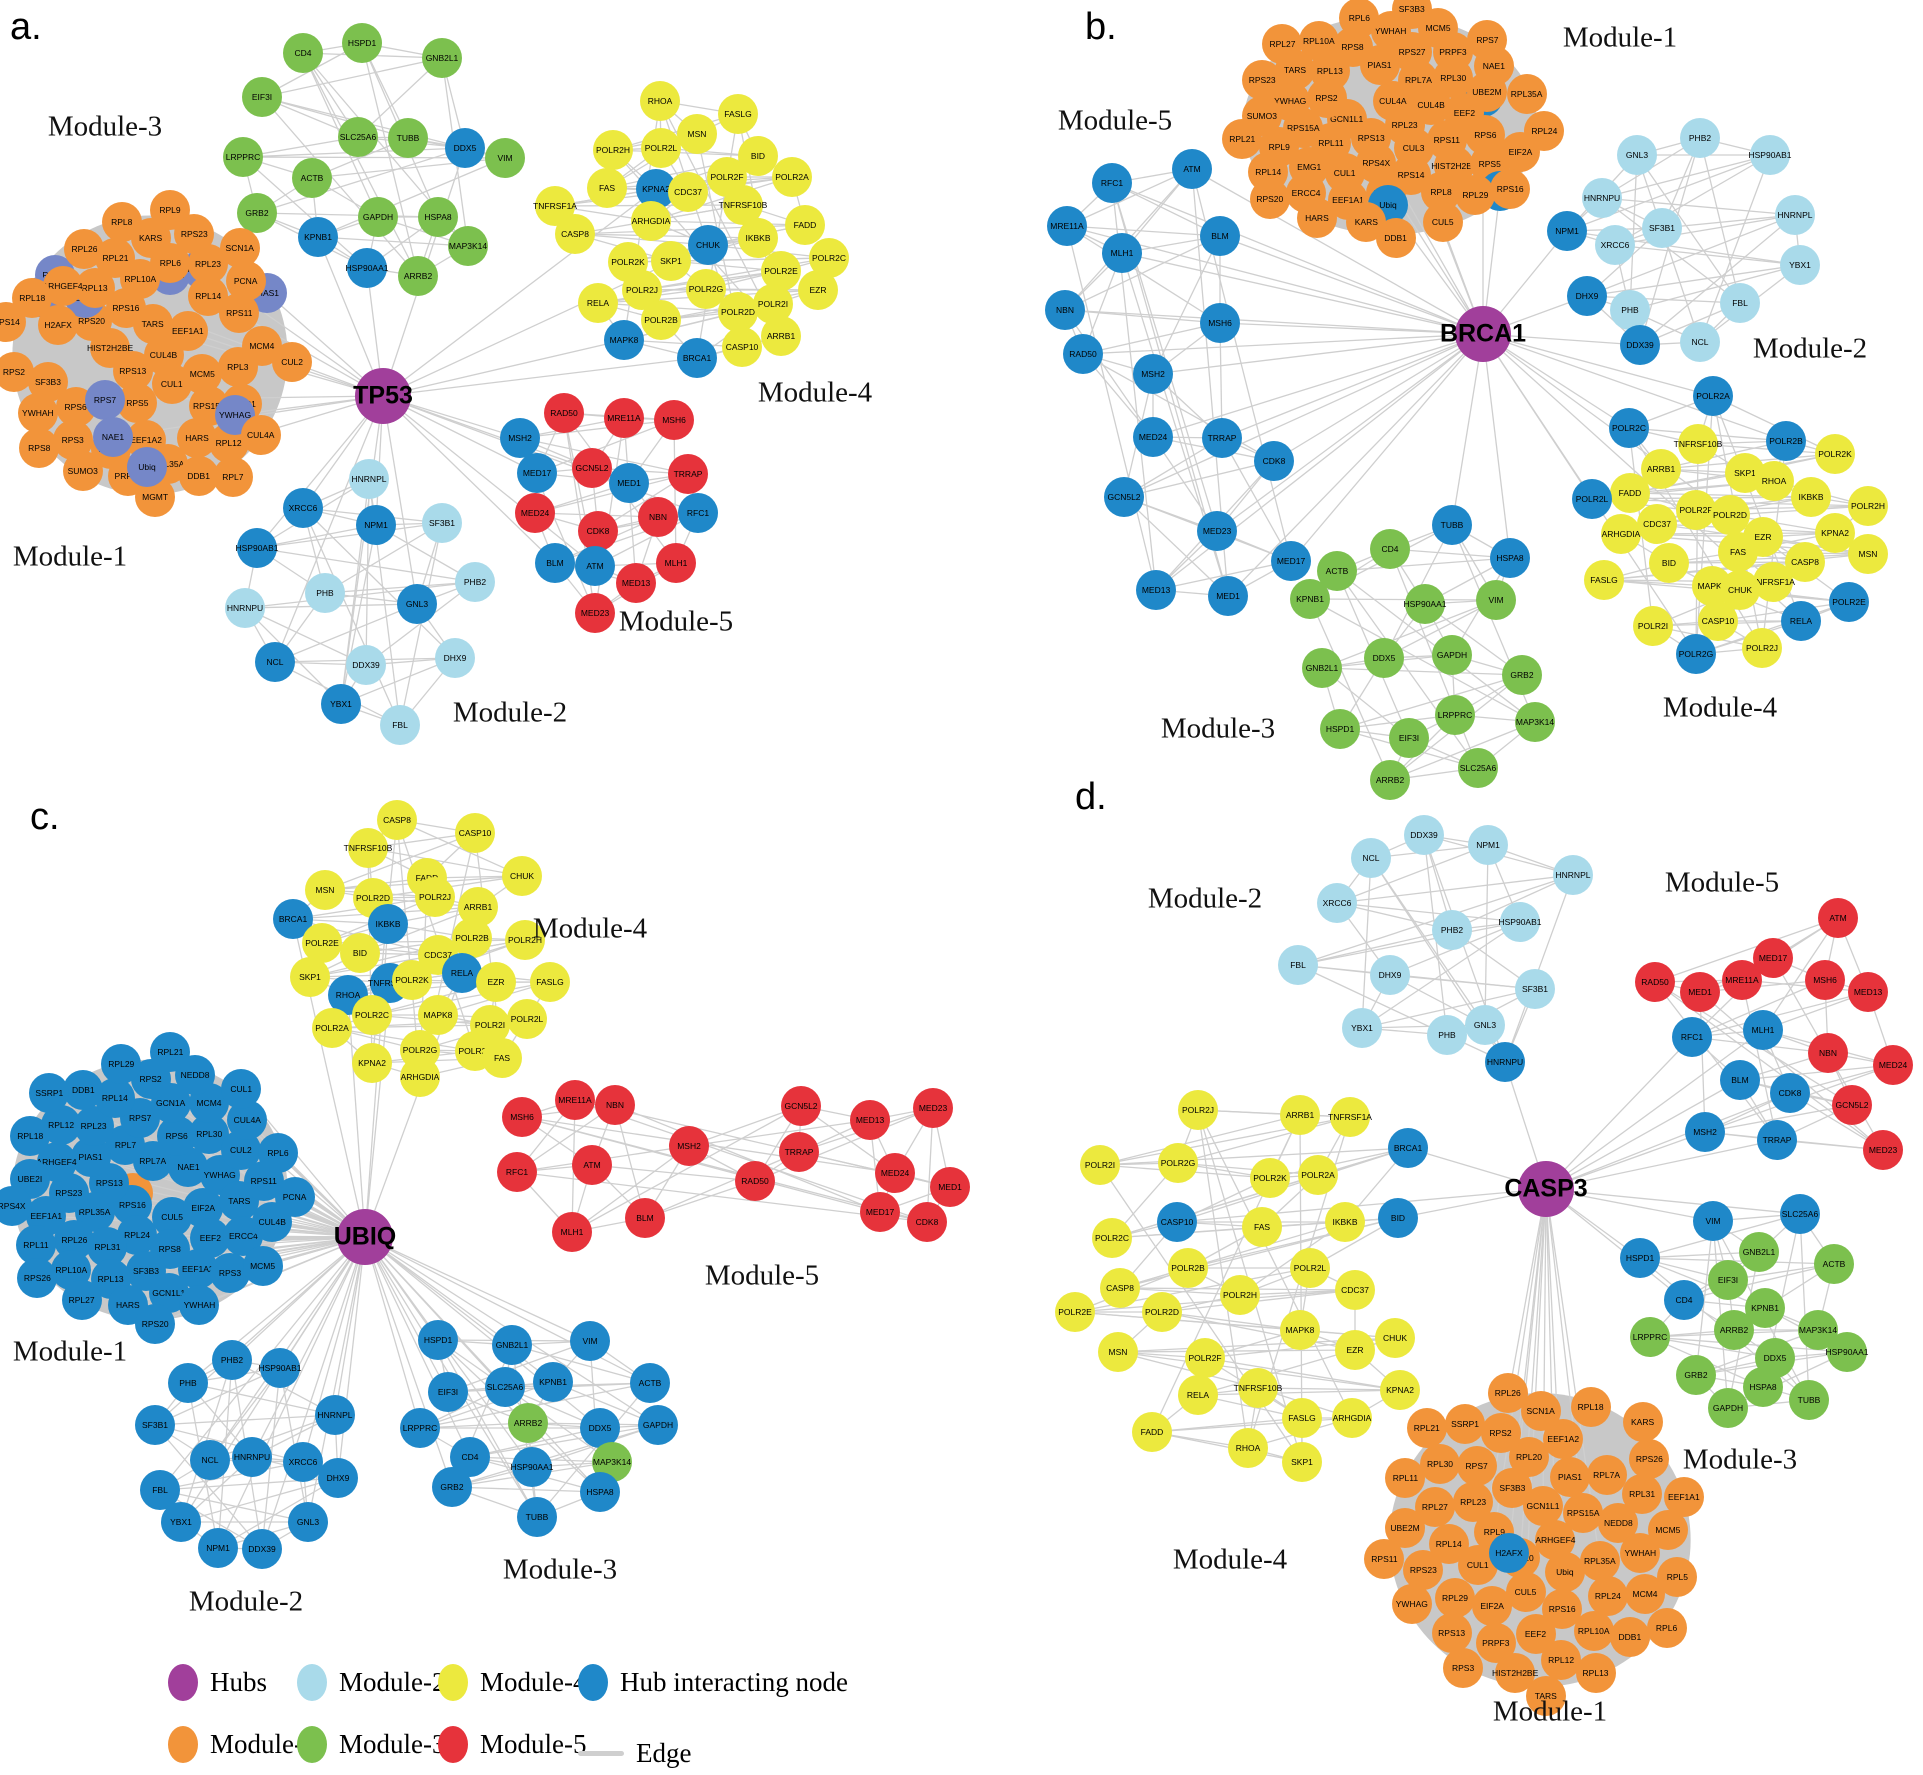  What do you see at coordinates (438, 1015) in the screenshot?
I see `node-MAPK8: MAPK8` at bounding box center [438, 1015].